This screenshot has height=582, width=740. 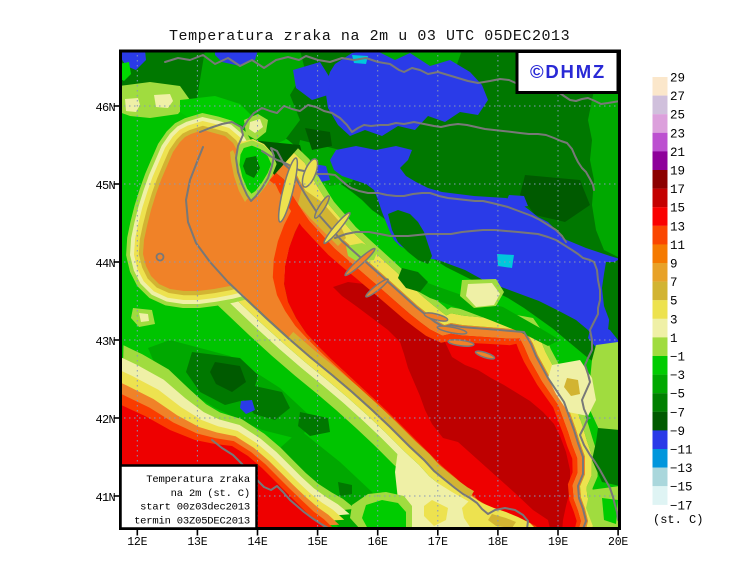 What do you see at coordinates (674, 339) in the screenshot?
I see `svg-text: 1` at bounding box center [674, 339].